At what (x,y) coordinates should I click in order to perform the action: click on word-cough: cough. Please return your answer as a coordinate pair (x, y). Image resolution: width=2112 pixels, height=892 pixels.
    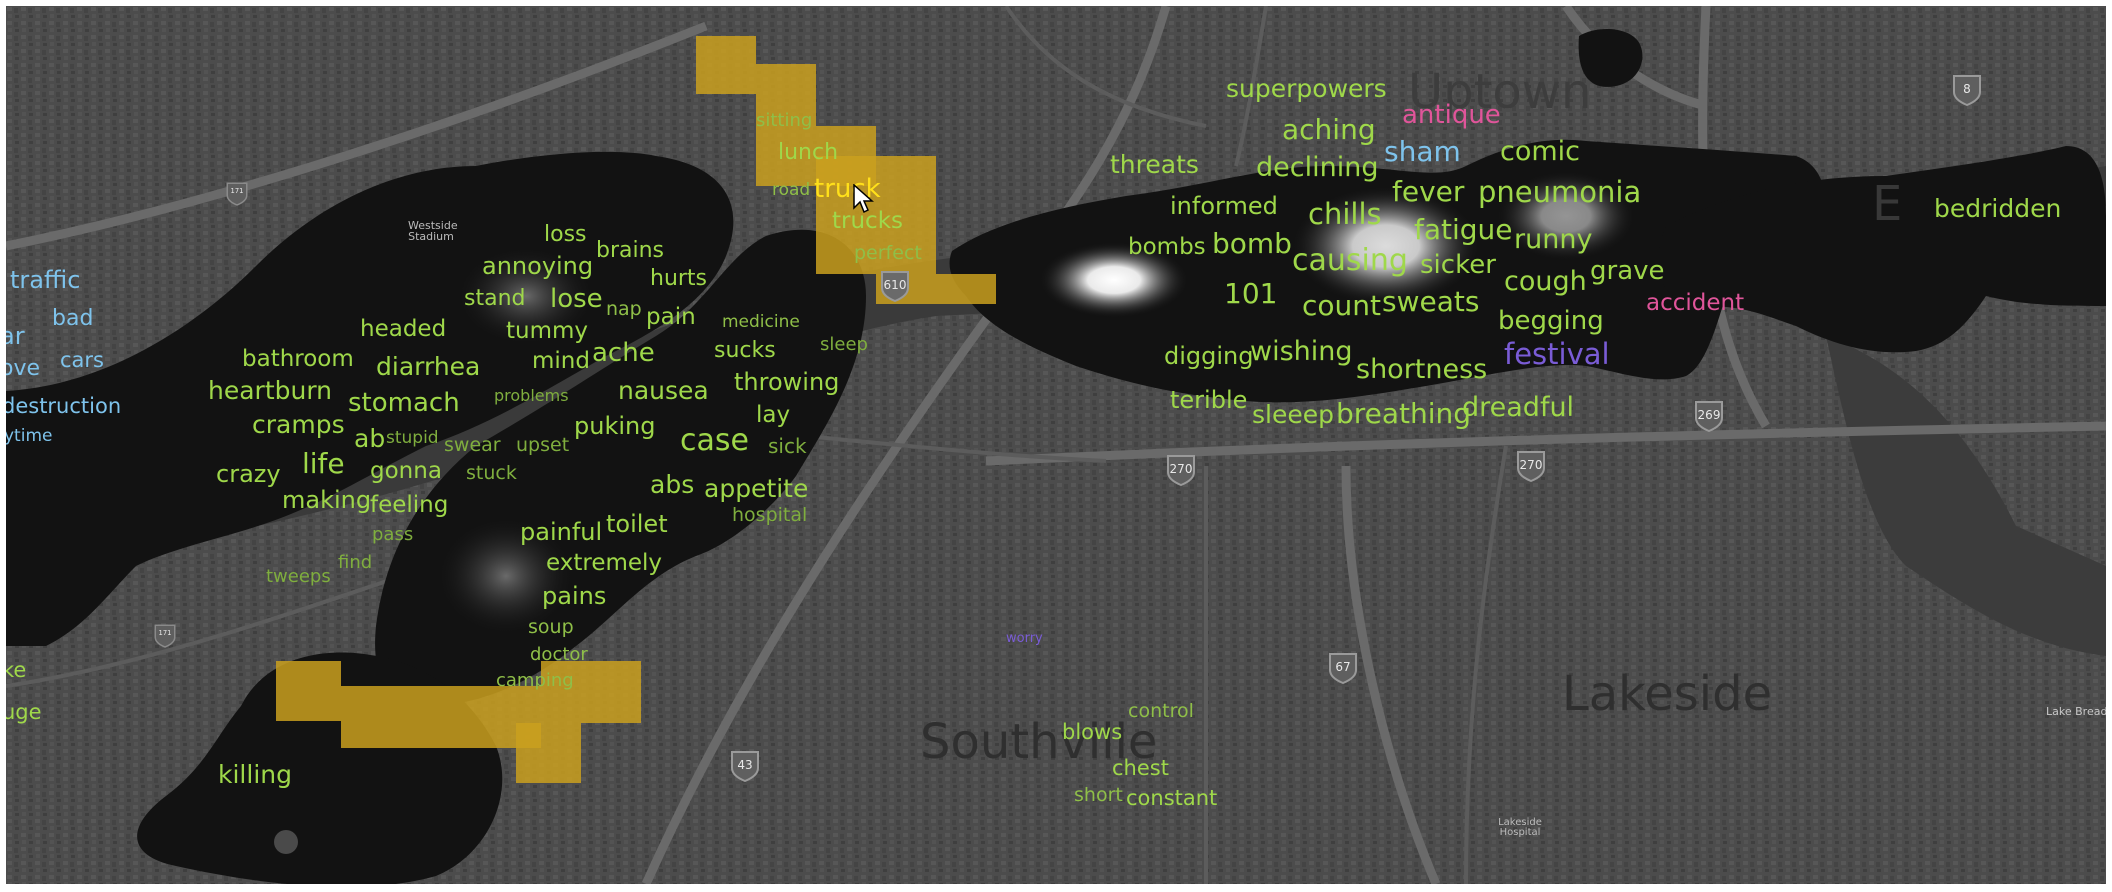
    Looking at the image, I should click on (1545, 281).